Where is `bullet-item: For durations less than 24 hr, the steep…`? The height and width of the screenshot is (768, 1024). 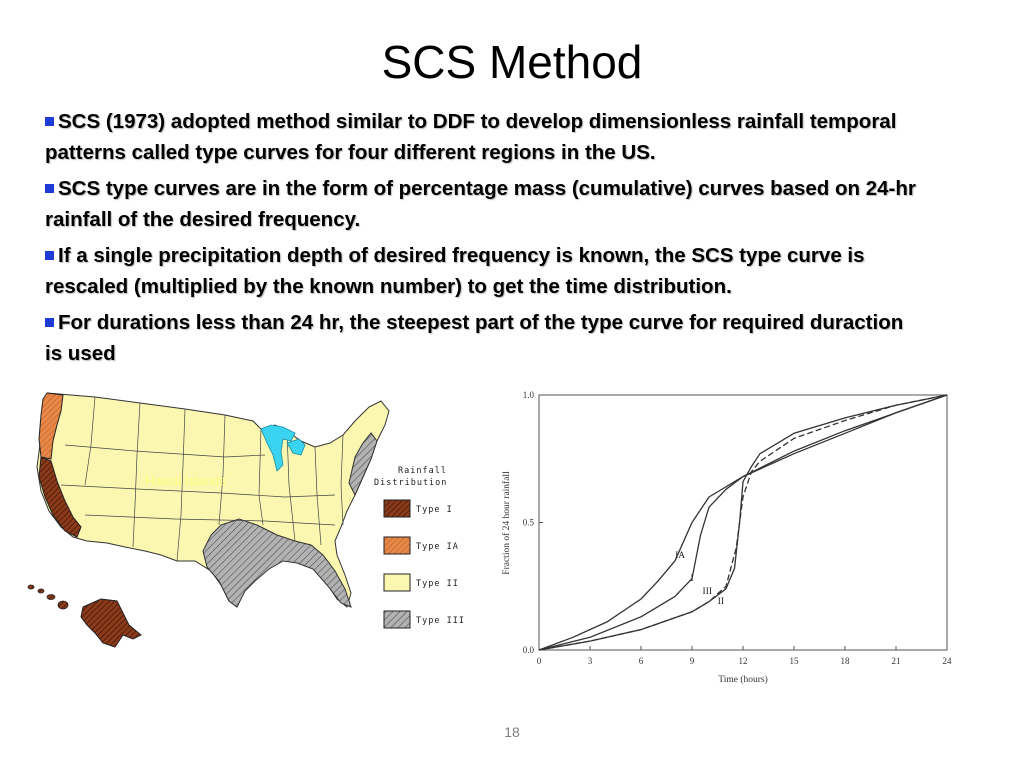
bullet-item: For durations less than 24 hr, the steep… is located at coordinates (485, 338).